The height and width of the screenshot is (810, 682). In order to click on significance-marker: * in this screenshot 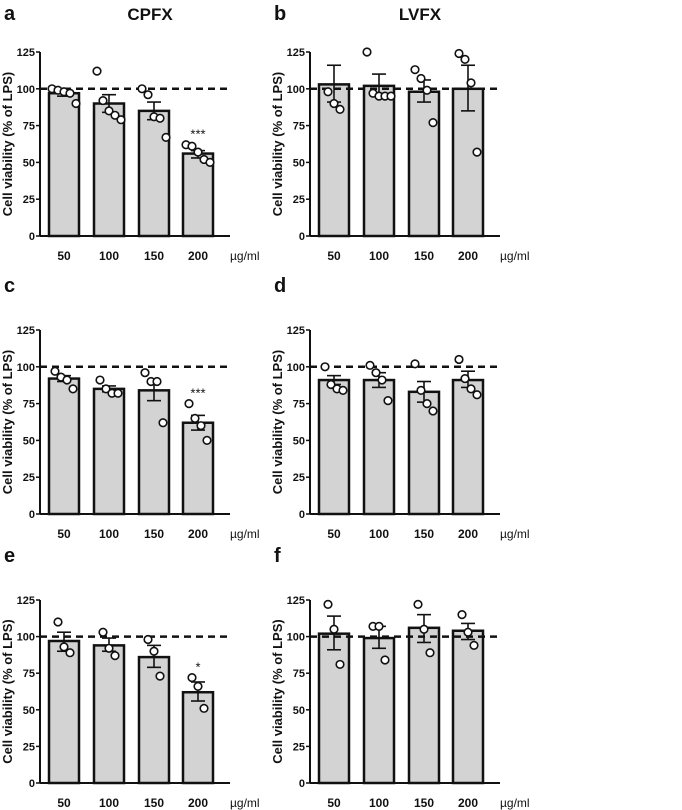, I will do `click(197, 667)`.